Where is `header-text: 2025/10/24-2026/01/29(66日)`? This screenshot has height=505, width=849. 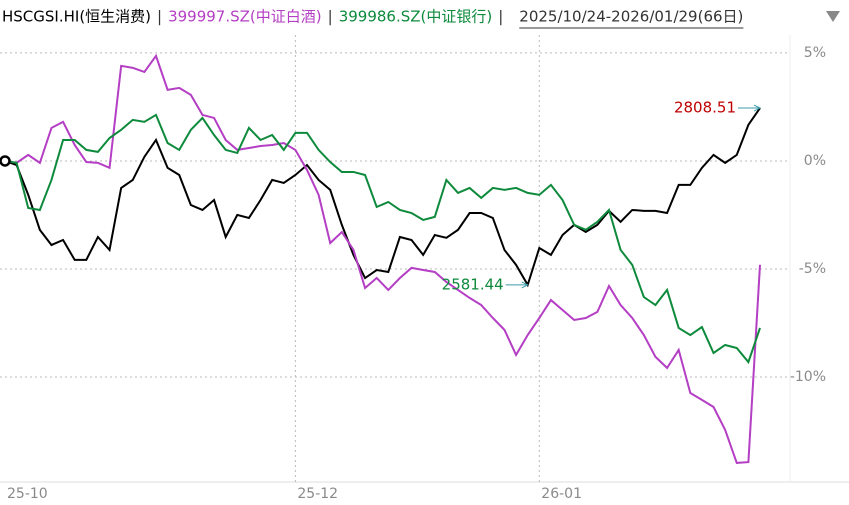 header-text: 2025/10/24-2026/01/29(66日) is located at coordinates (631, 17).